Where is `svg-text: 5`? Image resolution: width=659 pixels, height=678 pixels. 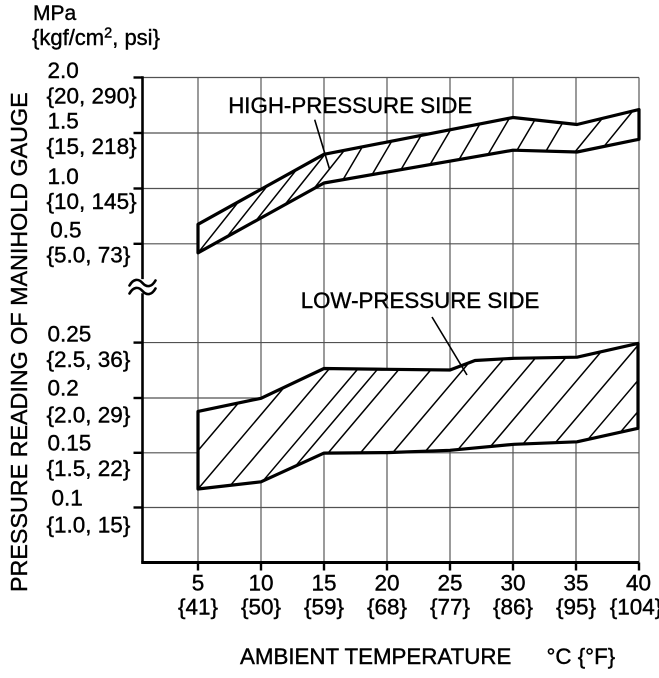
svg-text: 5 is located at coordinates (198, 583).